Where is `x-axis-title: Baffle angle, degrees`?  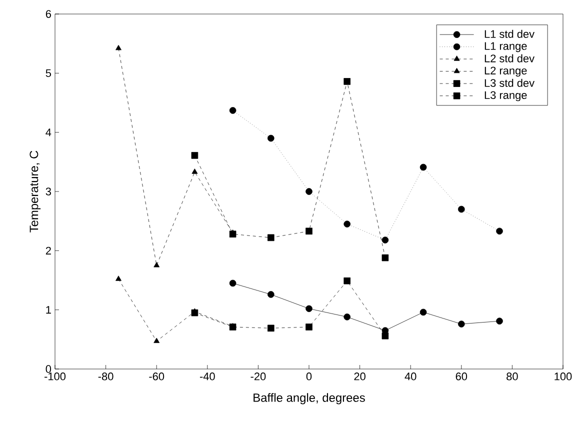
x-axis-title: Baffle angle, degrees is located at coordinates (309, 398).